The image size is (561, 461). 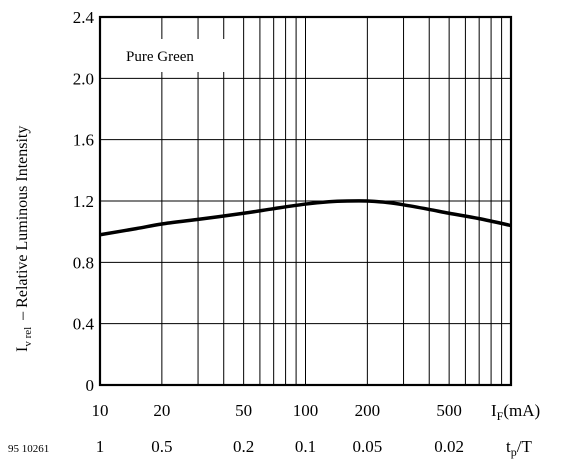 What do you see at coordinates (90, 385) in the screenshot?
I see `y-tick-label: 0` at bounding box center [90, 385].